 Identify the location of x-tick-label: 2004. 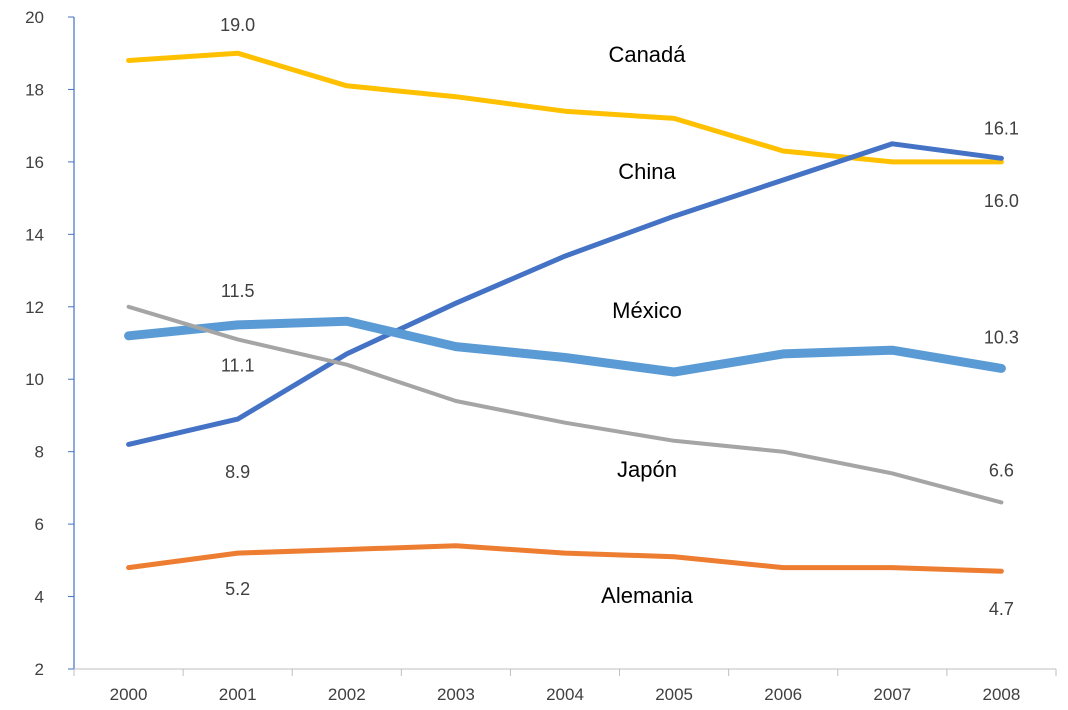
(565, 694).